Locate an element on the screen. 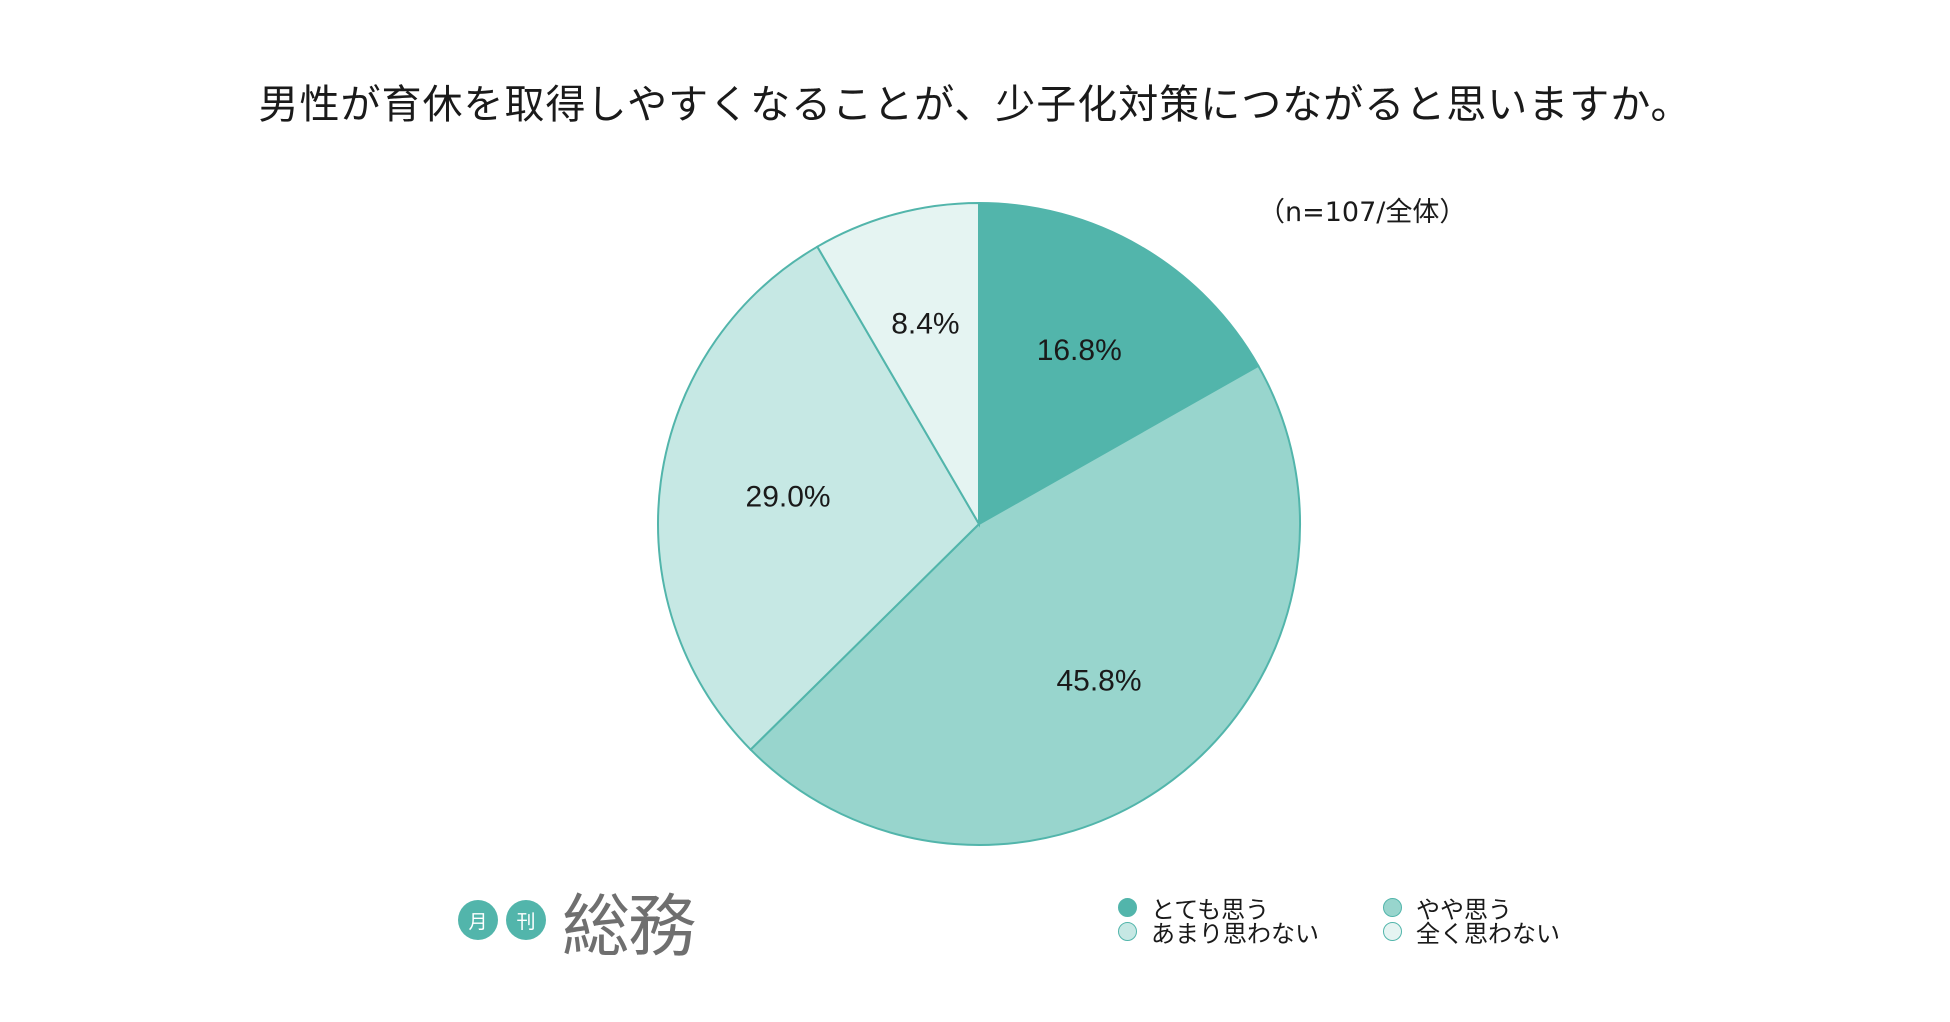  legend-label: とても思う is located at coordinates (1210, 910).